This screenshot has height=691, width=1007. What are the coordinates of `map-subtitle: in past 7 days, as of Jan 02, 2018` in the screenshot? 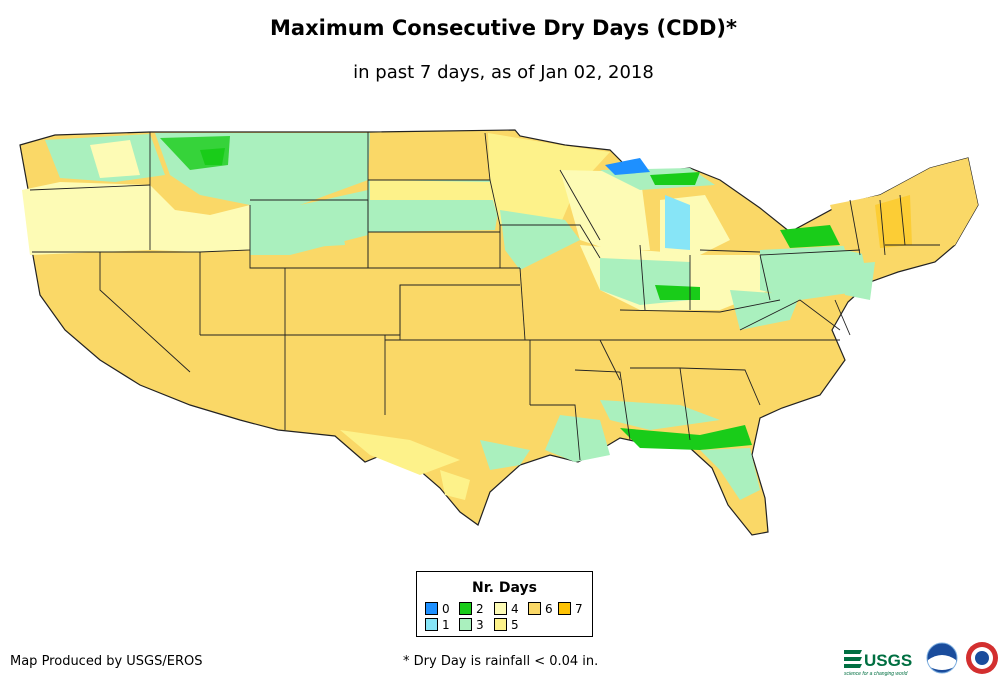 It's located at (503, 72).